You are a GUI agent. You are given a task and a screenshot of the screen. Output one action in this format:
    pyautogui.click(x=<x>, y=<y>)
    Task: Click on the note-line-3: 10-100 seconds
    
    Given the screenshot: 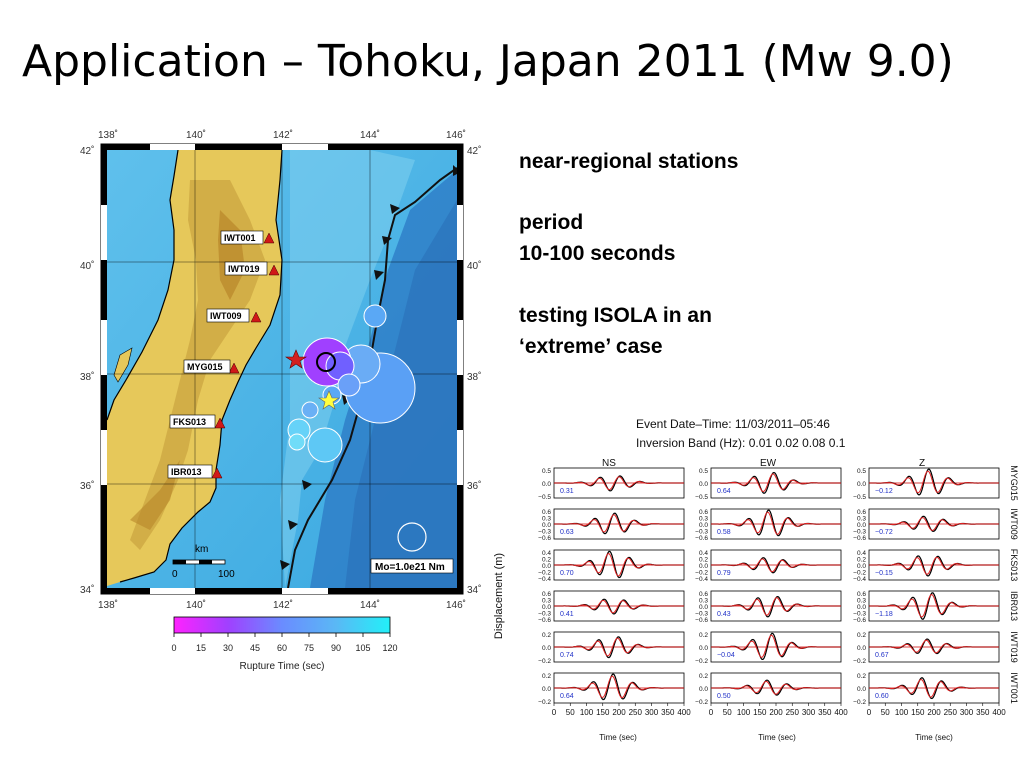 What is the action you would take?
    pyautogui.click(x=597, y=253)
    